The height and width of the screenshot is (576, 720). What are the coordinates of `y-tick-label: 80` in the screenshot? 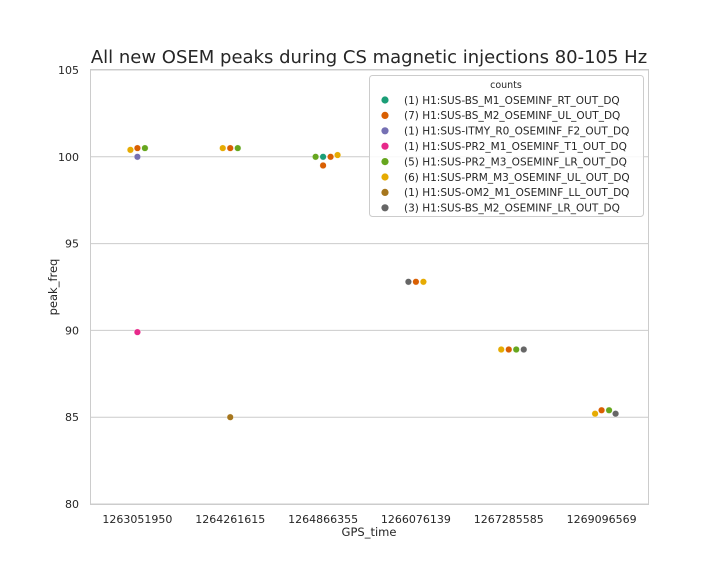 It's located at (72, 504).